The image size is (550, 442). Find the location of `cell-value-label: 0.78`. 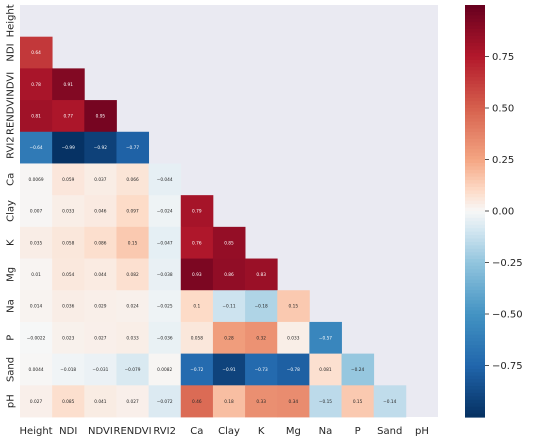

cell-value-label: 0.78 is located at coordinates (36, 85).